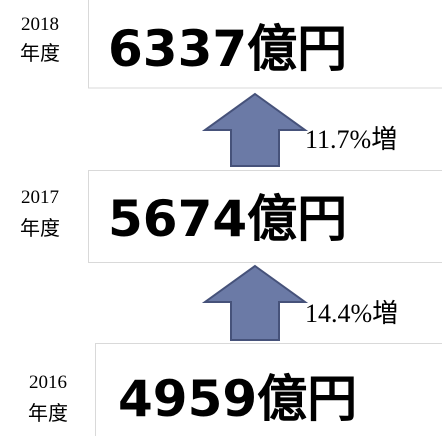  What do you see at coordinates (48, 382) in the screenshot?
I see `year: 2016` at bounding box center [48, 382].